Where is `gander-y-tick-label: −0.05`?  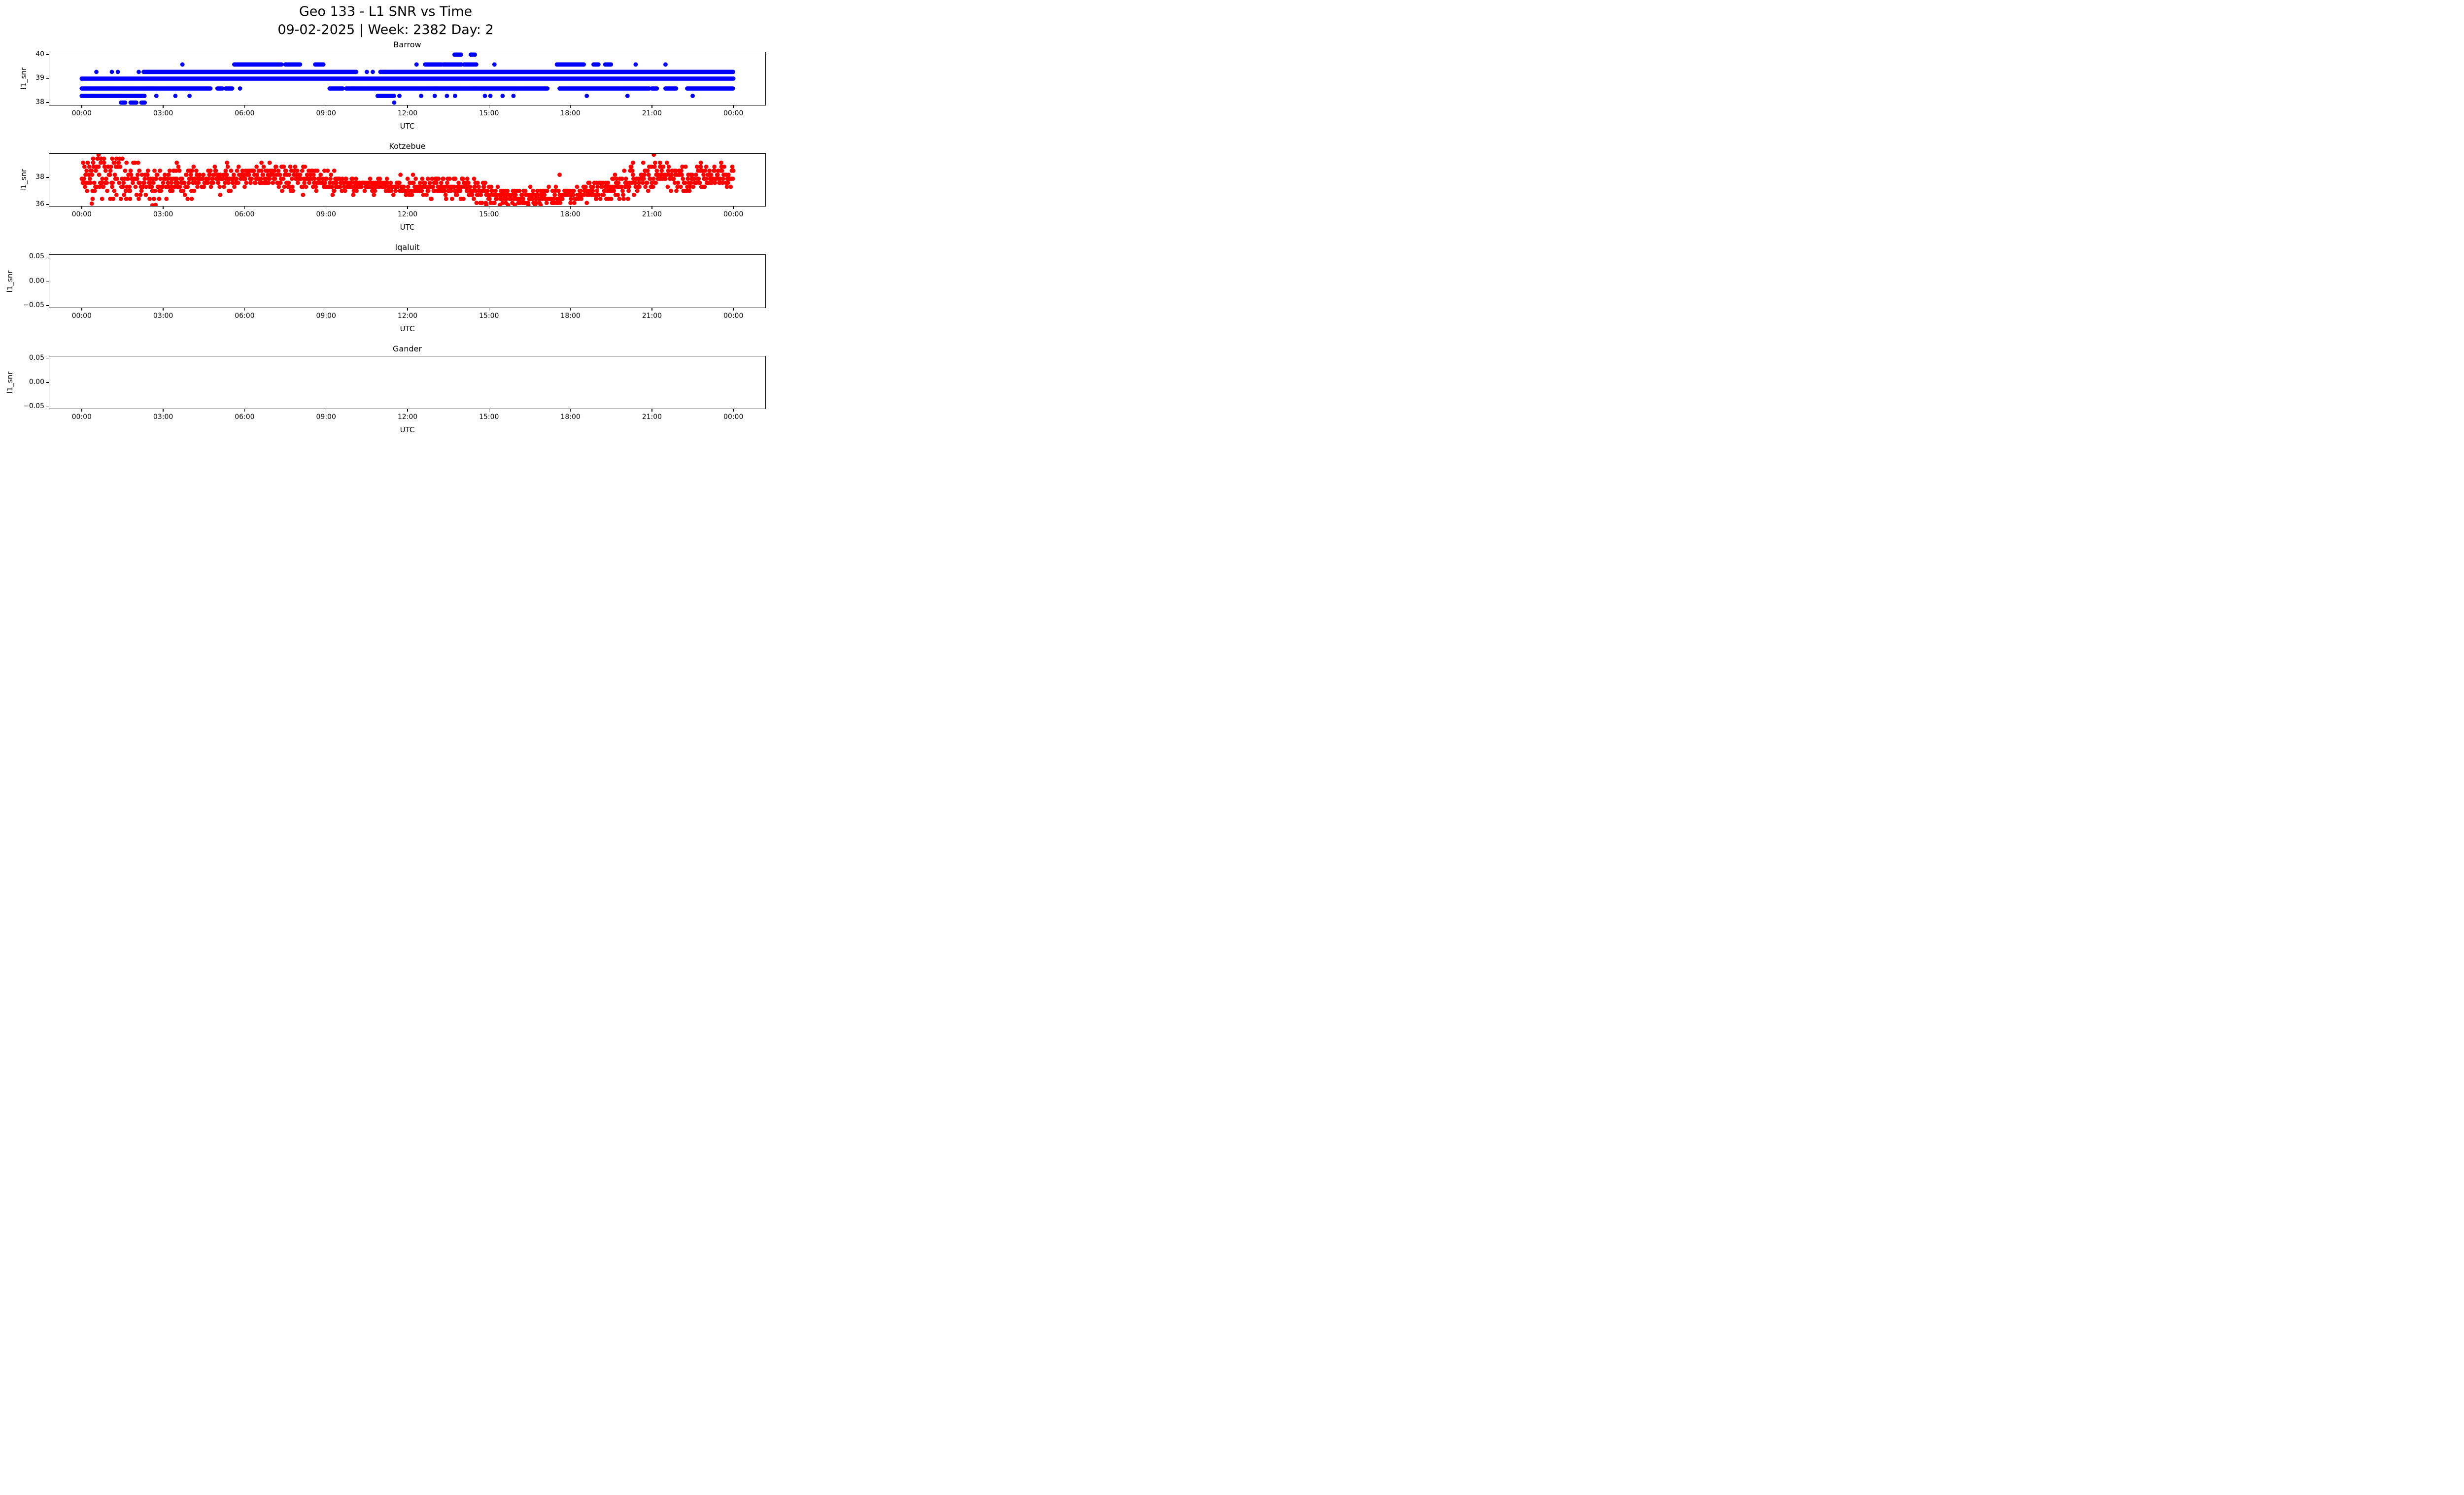 gander-y-tick-label: −0.05 is located at coordinates (33, 406).